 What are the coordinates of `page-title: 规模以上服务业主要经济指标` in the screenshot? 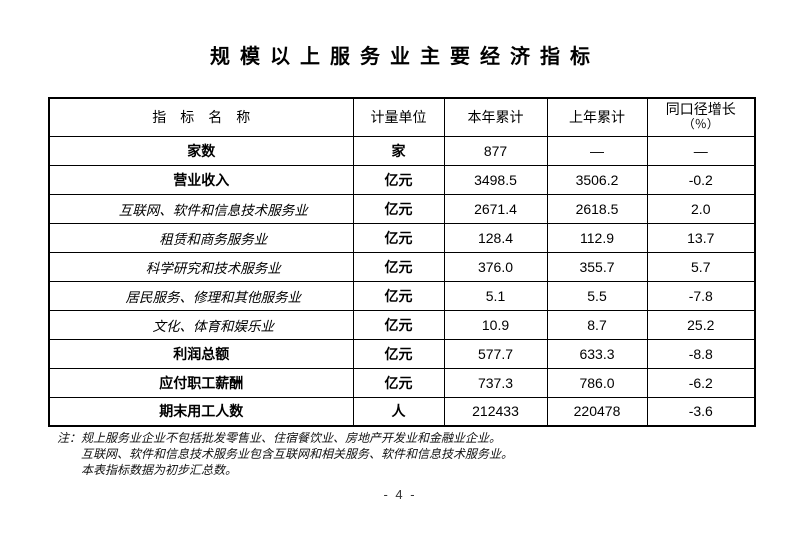 It's located at (405, 57).